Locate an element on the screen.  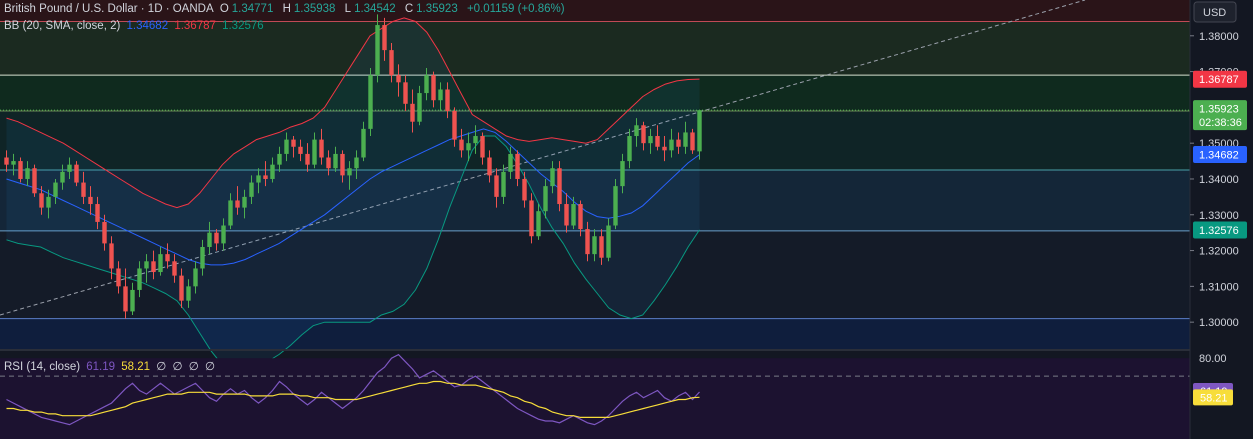
currency-button is located at coordinates (1215, 12).